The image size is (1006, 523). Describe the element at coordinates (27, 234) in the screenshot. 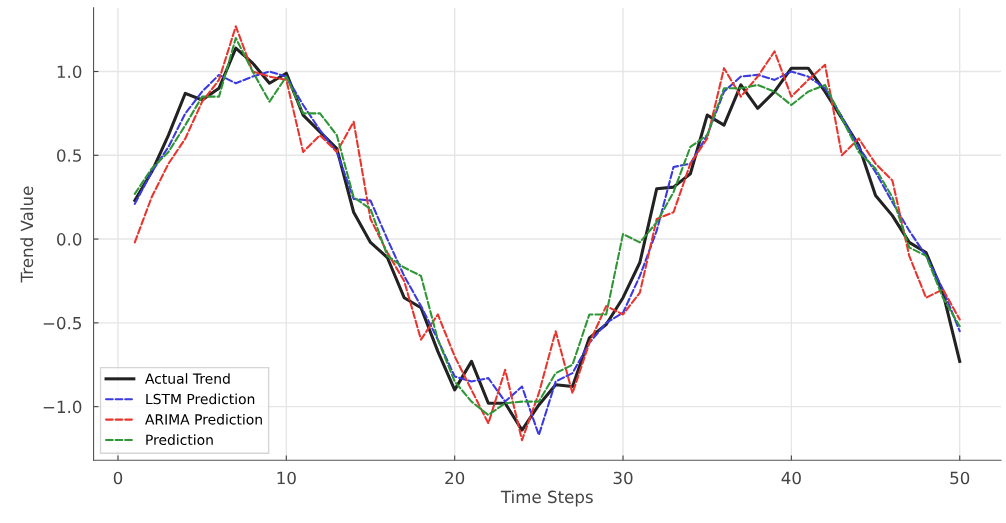

I see `y-axis-title: Trend Value` at that location.